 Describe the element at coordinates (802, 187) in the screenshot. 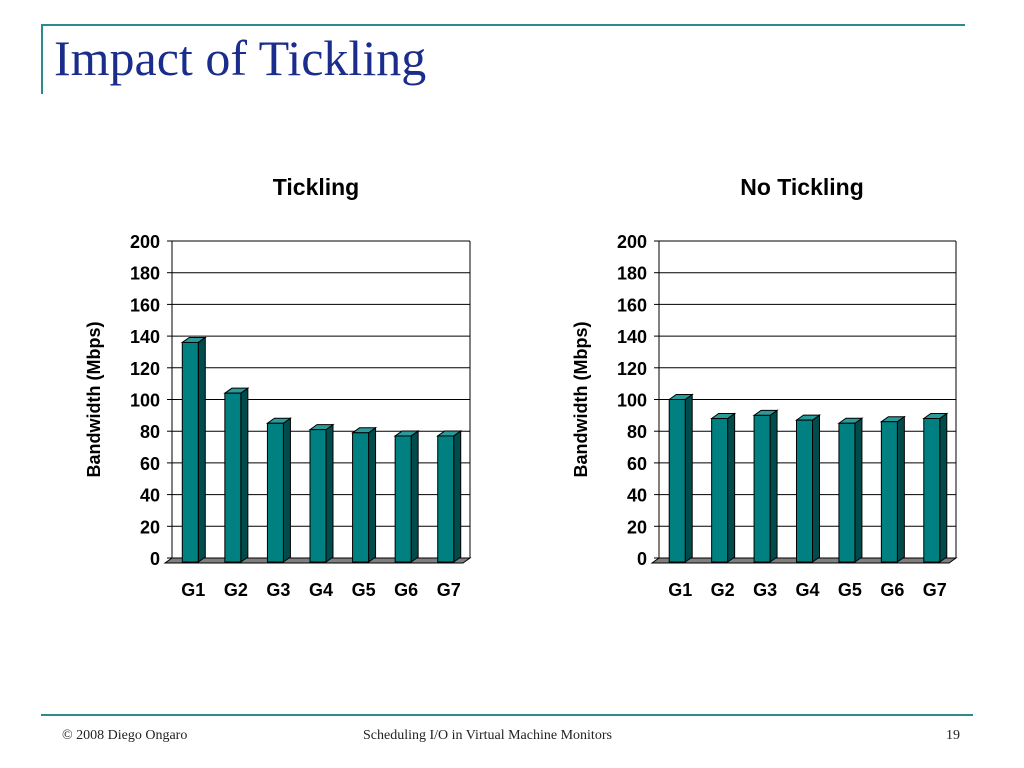

I see `chart-title: No Tickling` at that location.